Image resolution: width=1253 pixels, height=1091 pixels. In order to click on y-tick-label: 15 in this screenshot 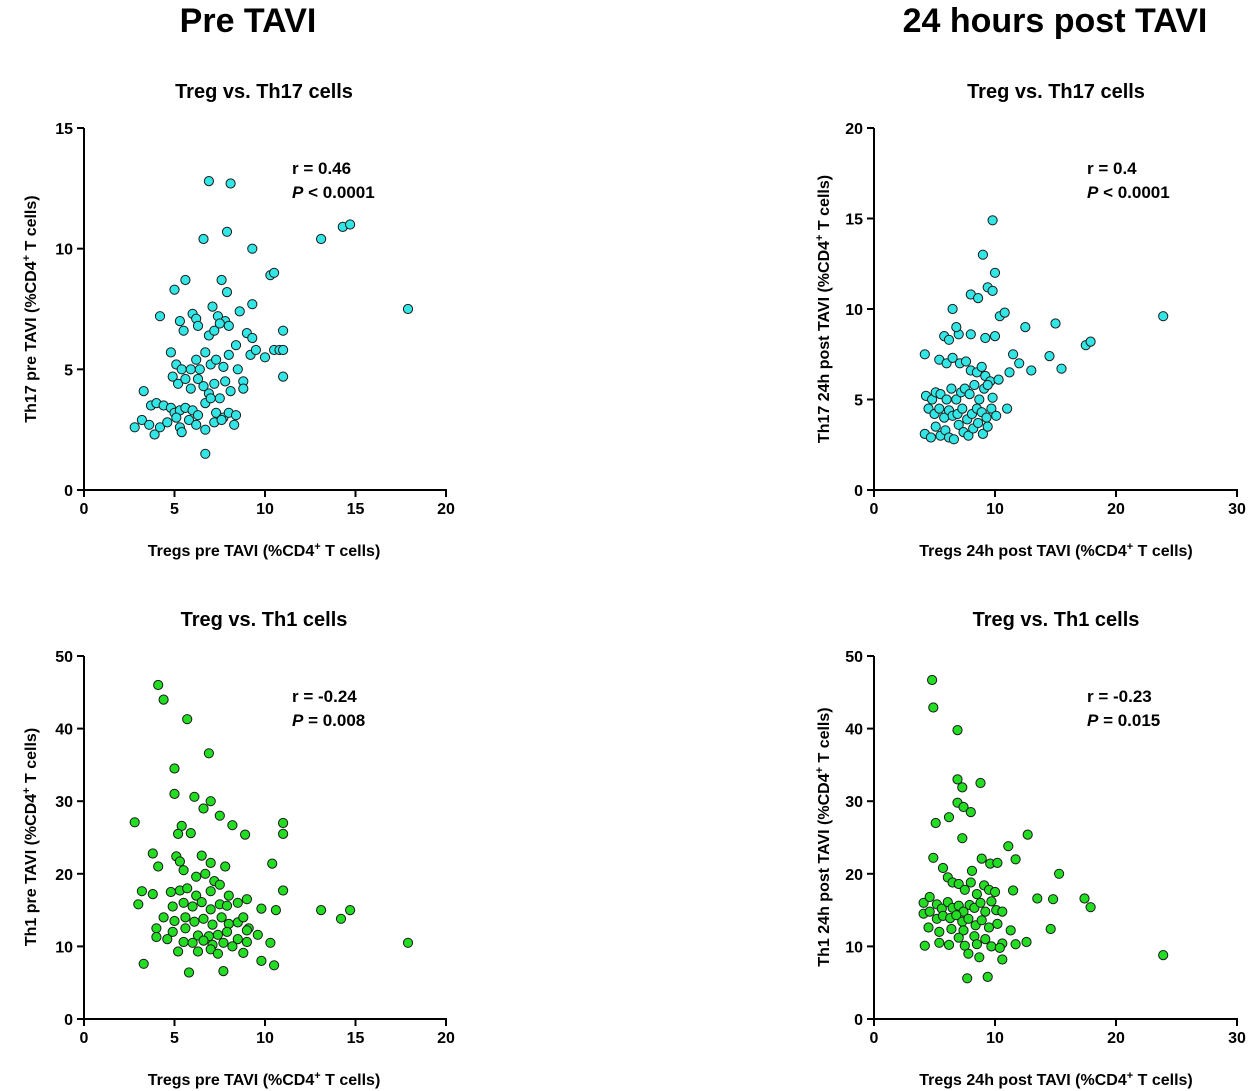, I will do `click(854, 220)`.